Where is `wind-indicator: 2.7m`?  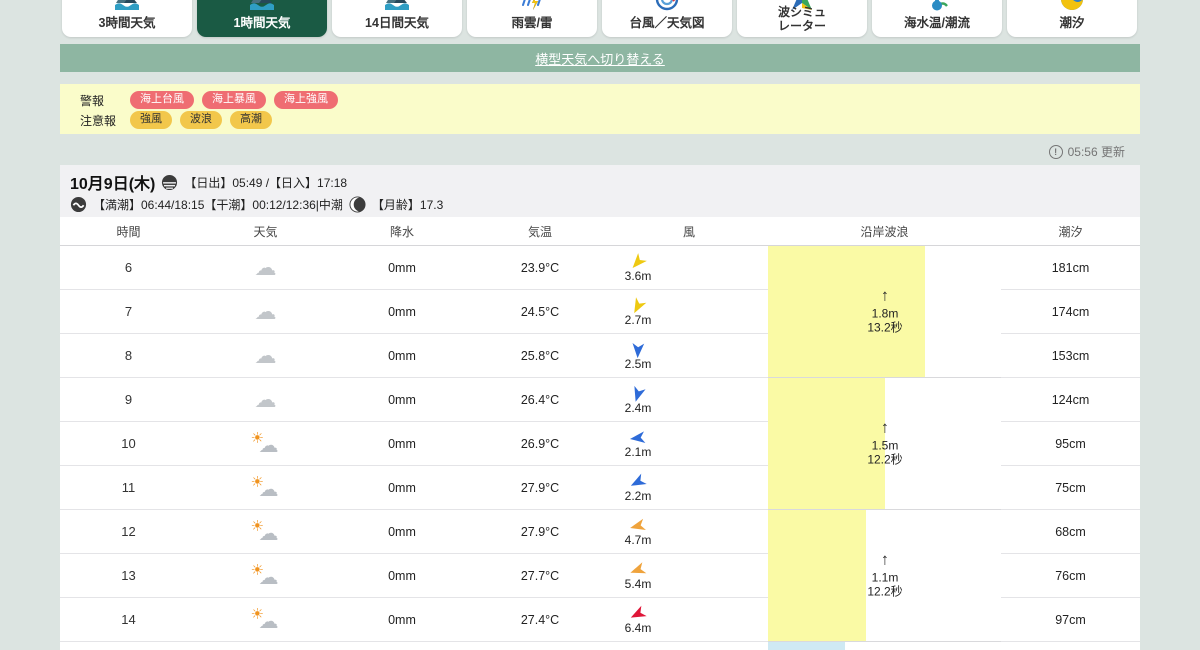
wind-indicator: 2.7m is located at coordinates (638, 311).